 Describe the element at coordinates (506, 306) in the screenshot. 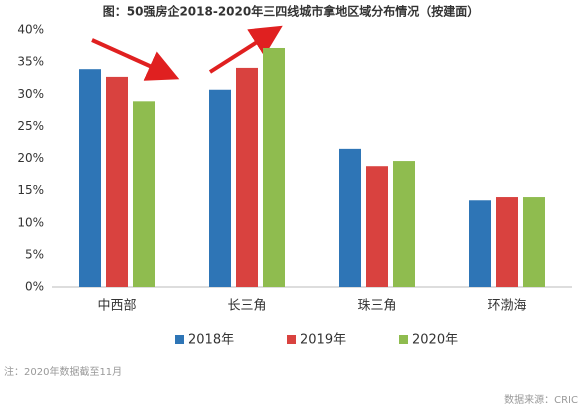

I see `x-tick-label: 环渤海` at that location.